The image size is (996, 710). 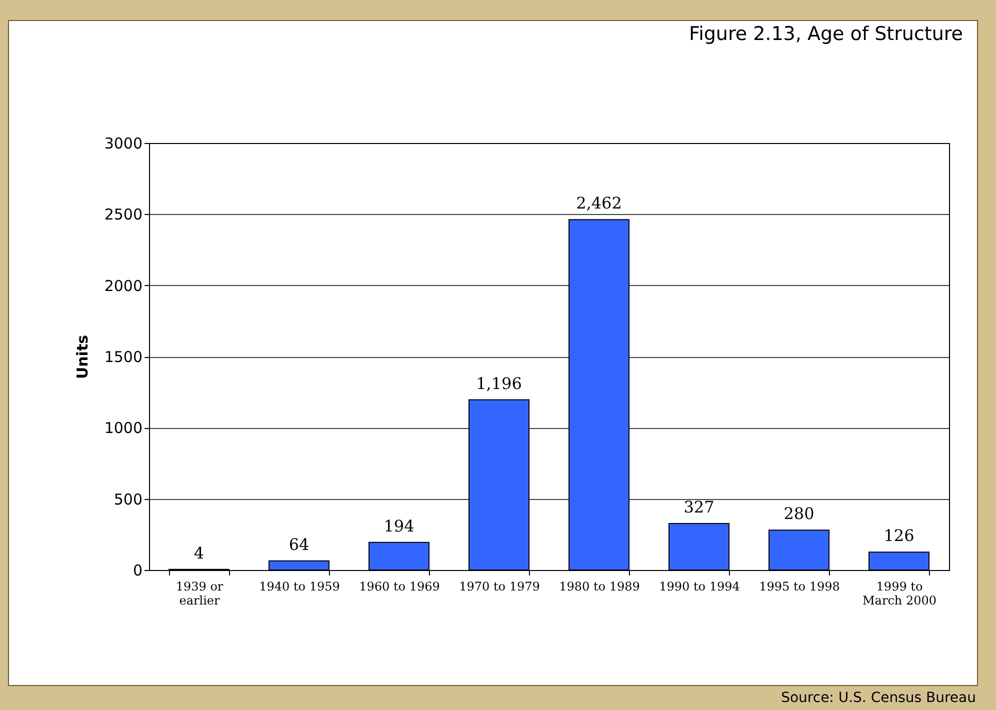 What do you see at coordinates (123, 357) in the screenshot?
I see `y-tick-label: 1500` at bounding box center [123, 357].